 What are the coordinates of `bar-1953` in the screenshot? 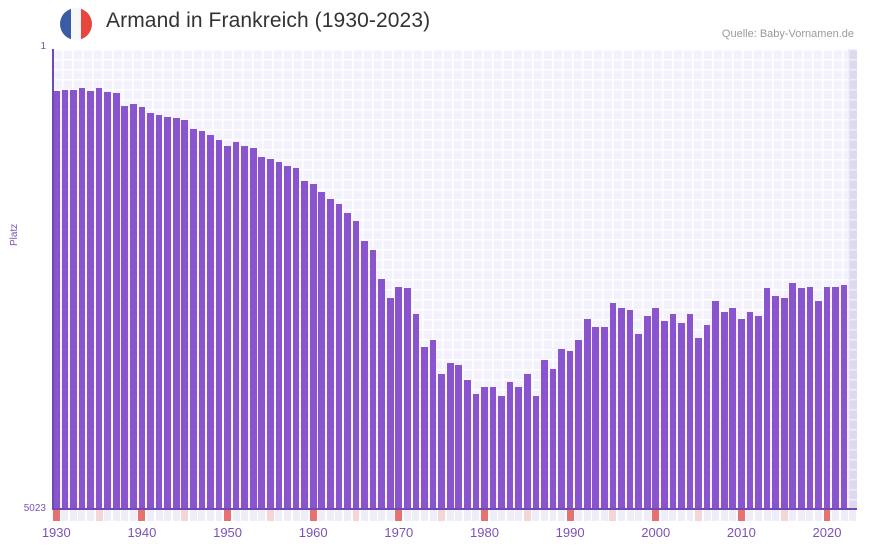 It's located at (253, 327).